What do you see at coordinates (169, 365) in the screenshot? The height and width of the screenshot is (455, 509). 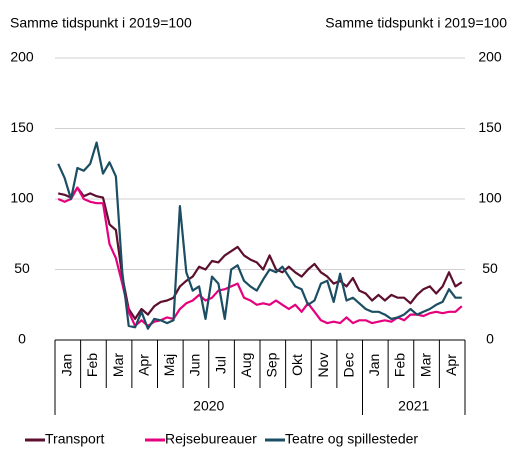 I see `x-tick-label: Maj` at bounding box center [169, 365].